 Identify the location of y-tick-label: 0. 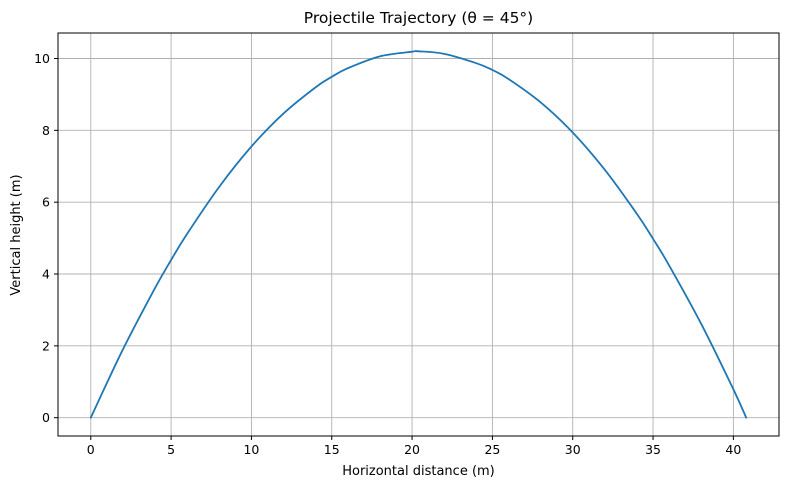
(46, 417).